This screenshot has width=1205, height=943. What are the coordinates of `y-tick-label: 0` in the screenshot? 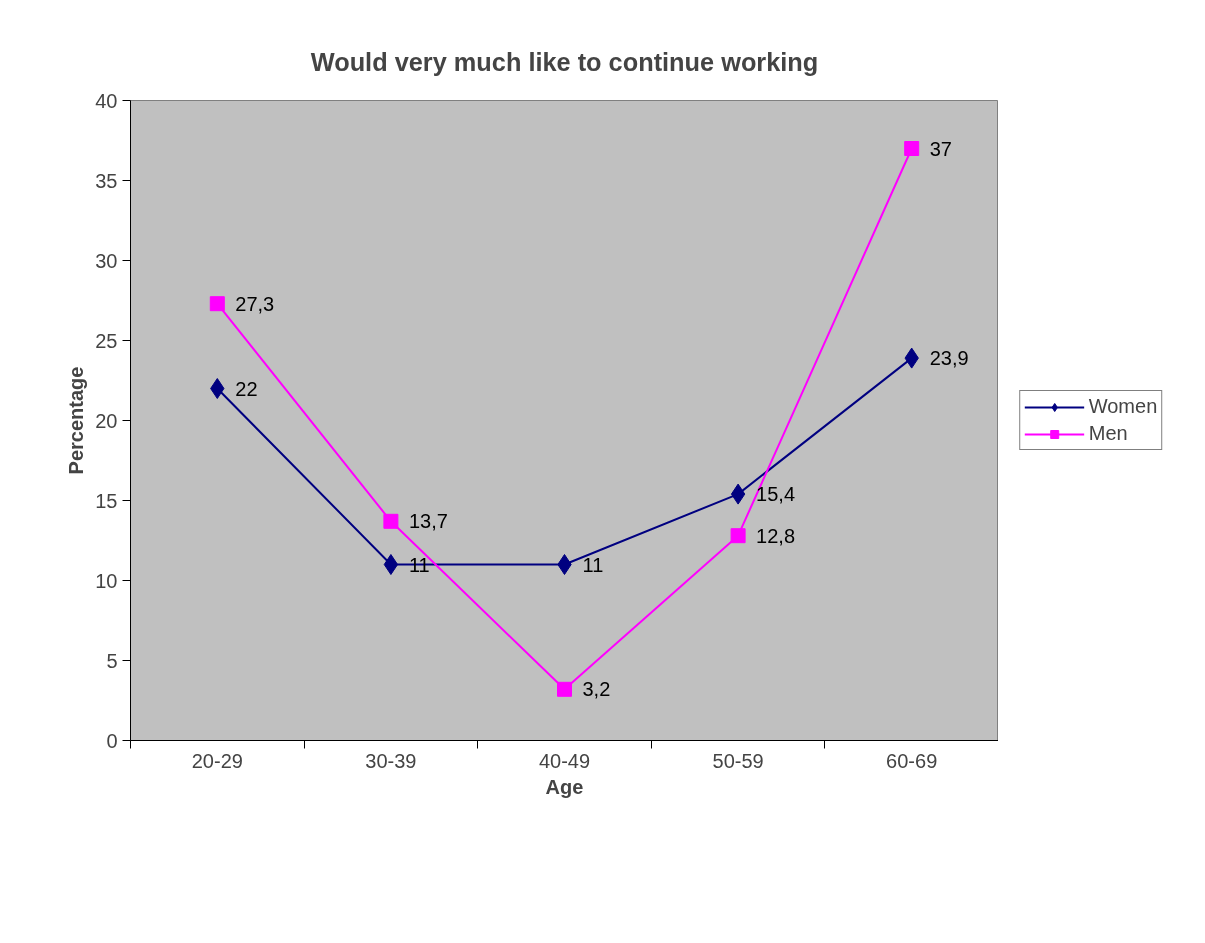 It's located at (112, 740).